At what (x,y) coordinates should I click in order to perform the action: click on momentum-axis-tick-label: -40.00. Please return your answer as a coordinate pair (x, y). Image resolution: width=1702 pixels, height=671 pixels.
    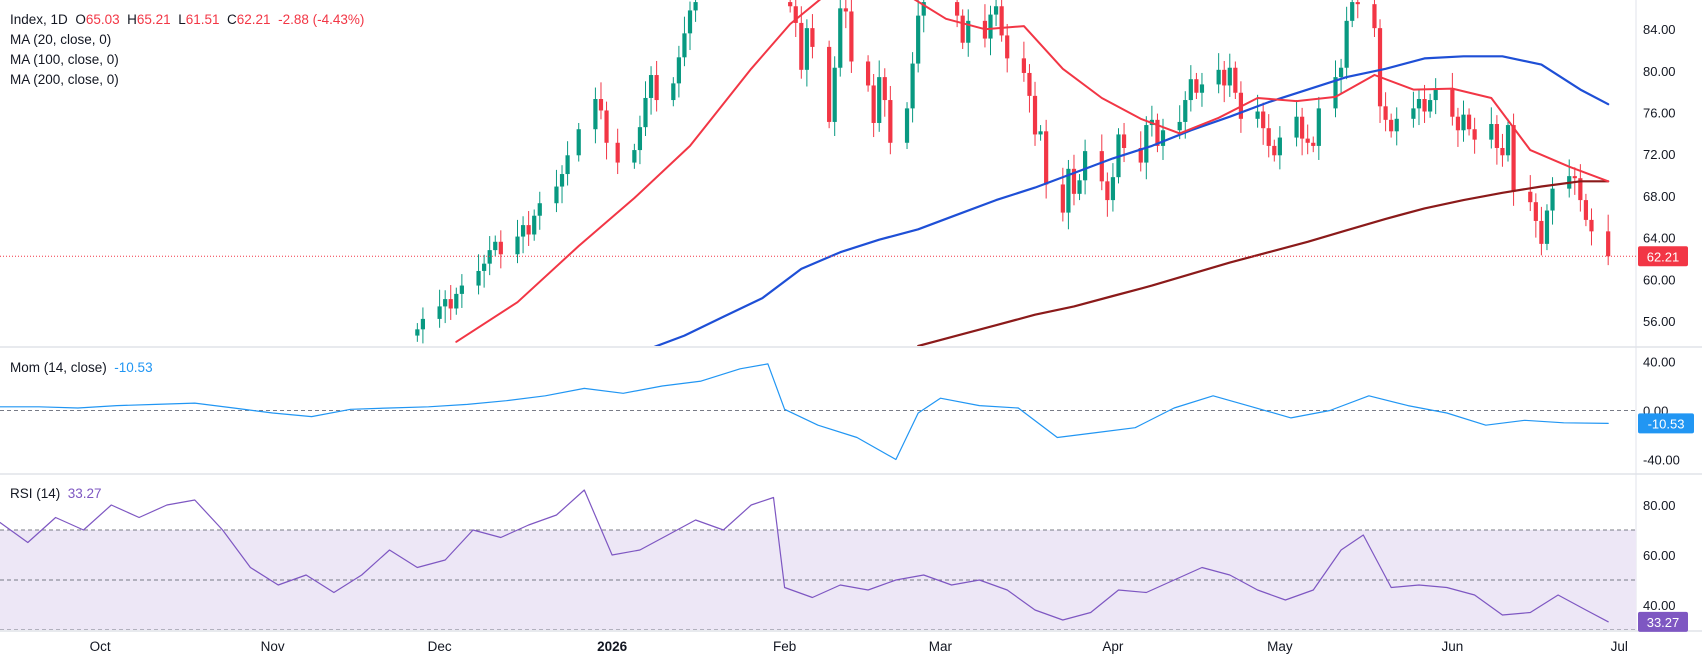
    Looking at the image, I should click on (1661, 460).